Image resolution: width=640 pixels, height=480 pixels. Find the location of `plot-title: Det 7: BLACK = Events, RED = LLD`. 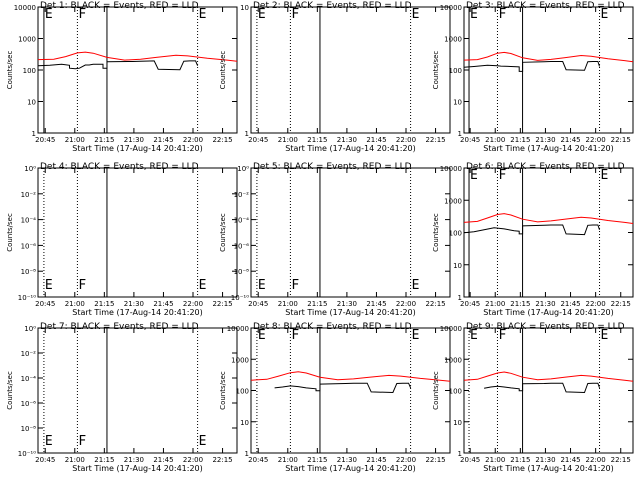

plot-title: Det 7: BLACK = Events, RED = LLD is located at coordinates (119, 327).